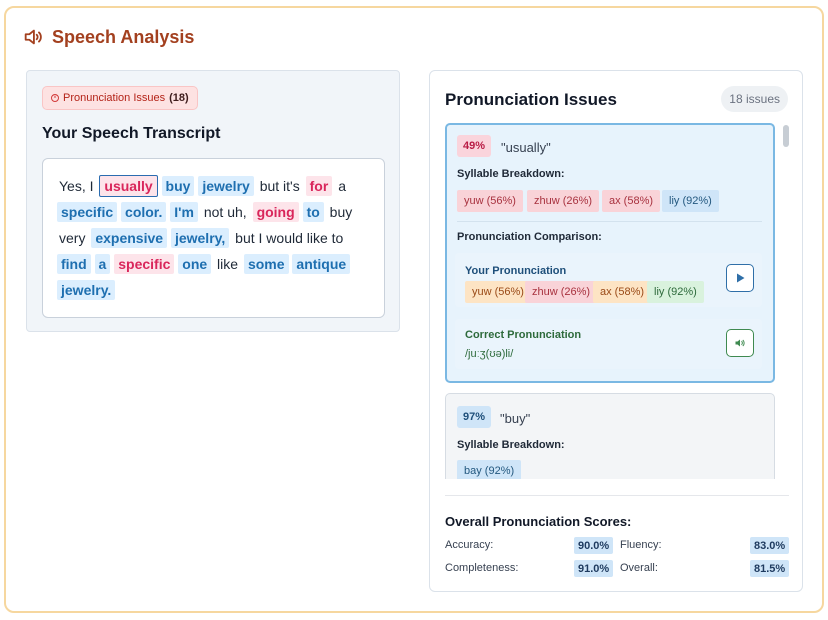 The height and width of the screenshot is (620, 828). What do you see at coordinates (76, 186) in the screenshot?
I see `transcript-text-segment: Yes, I` at bounding box center [76, 186].